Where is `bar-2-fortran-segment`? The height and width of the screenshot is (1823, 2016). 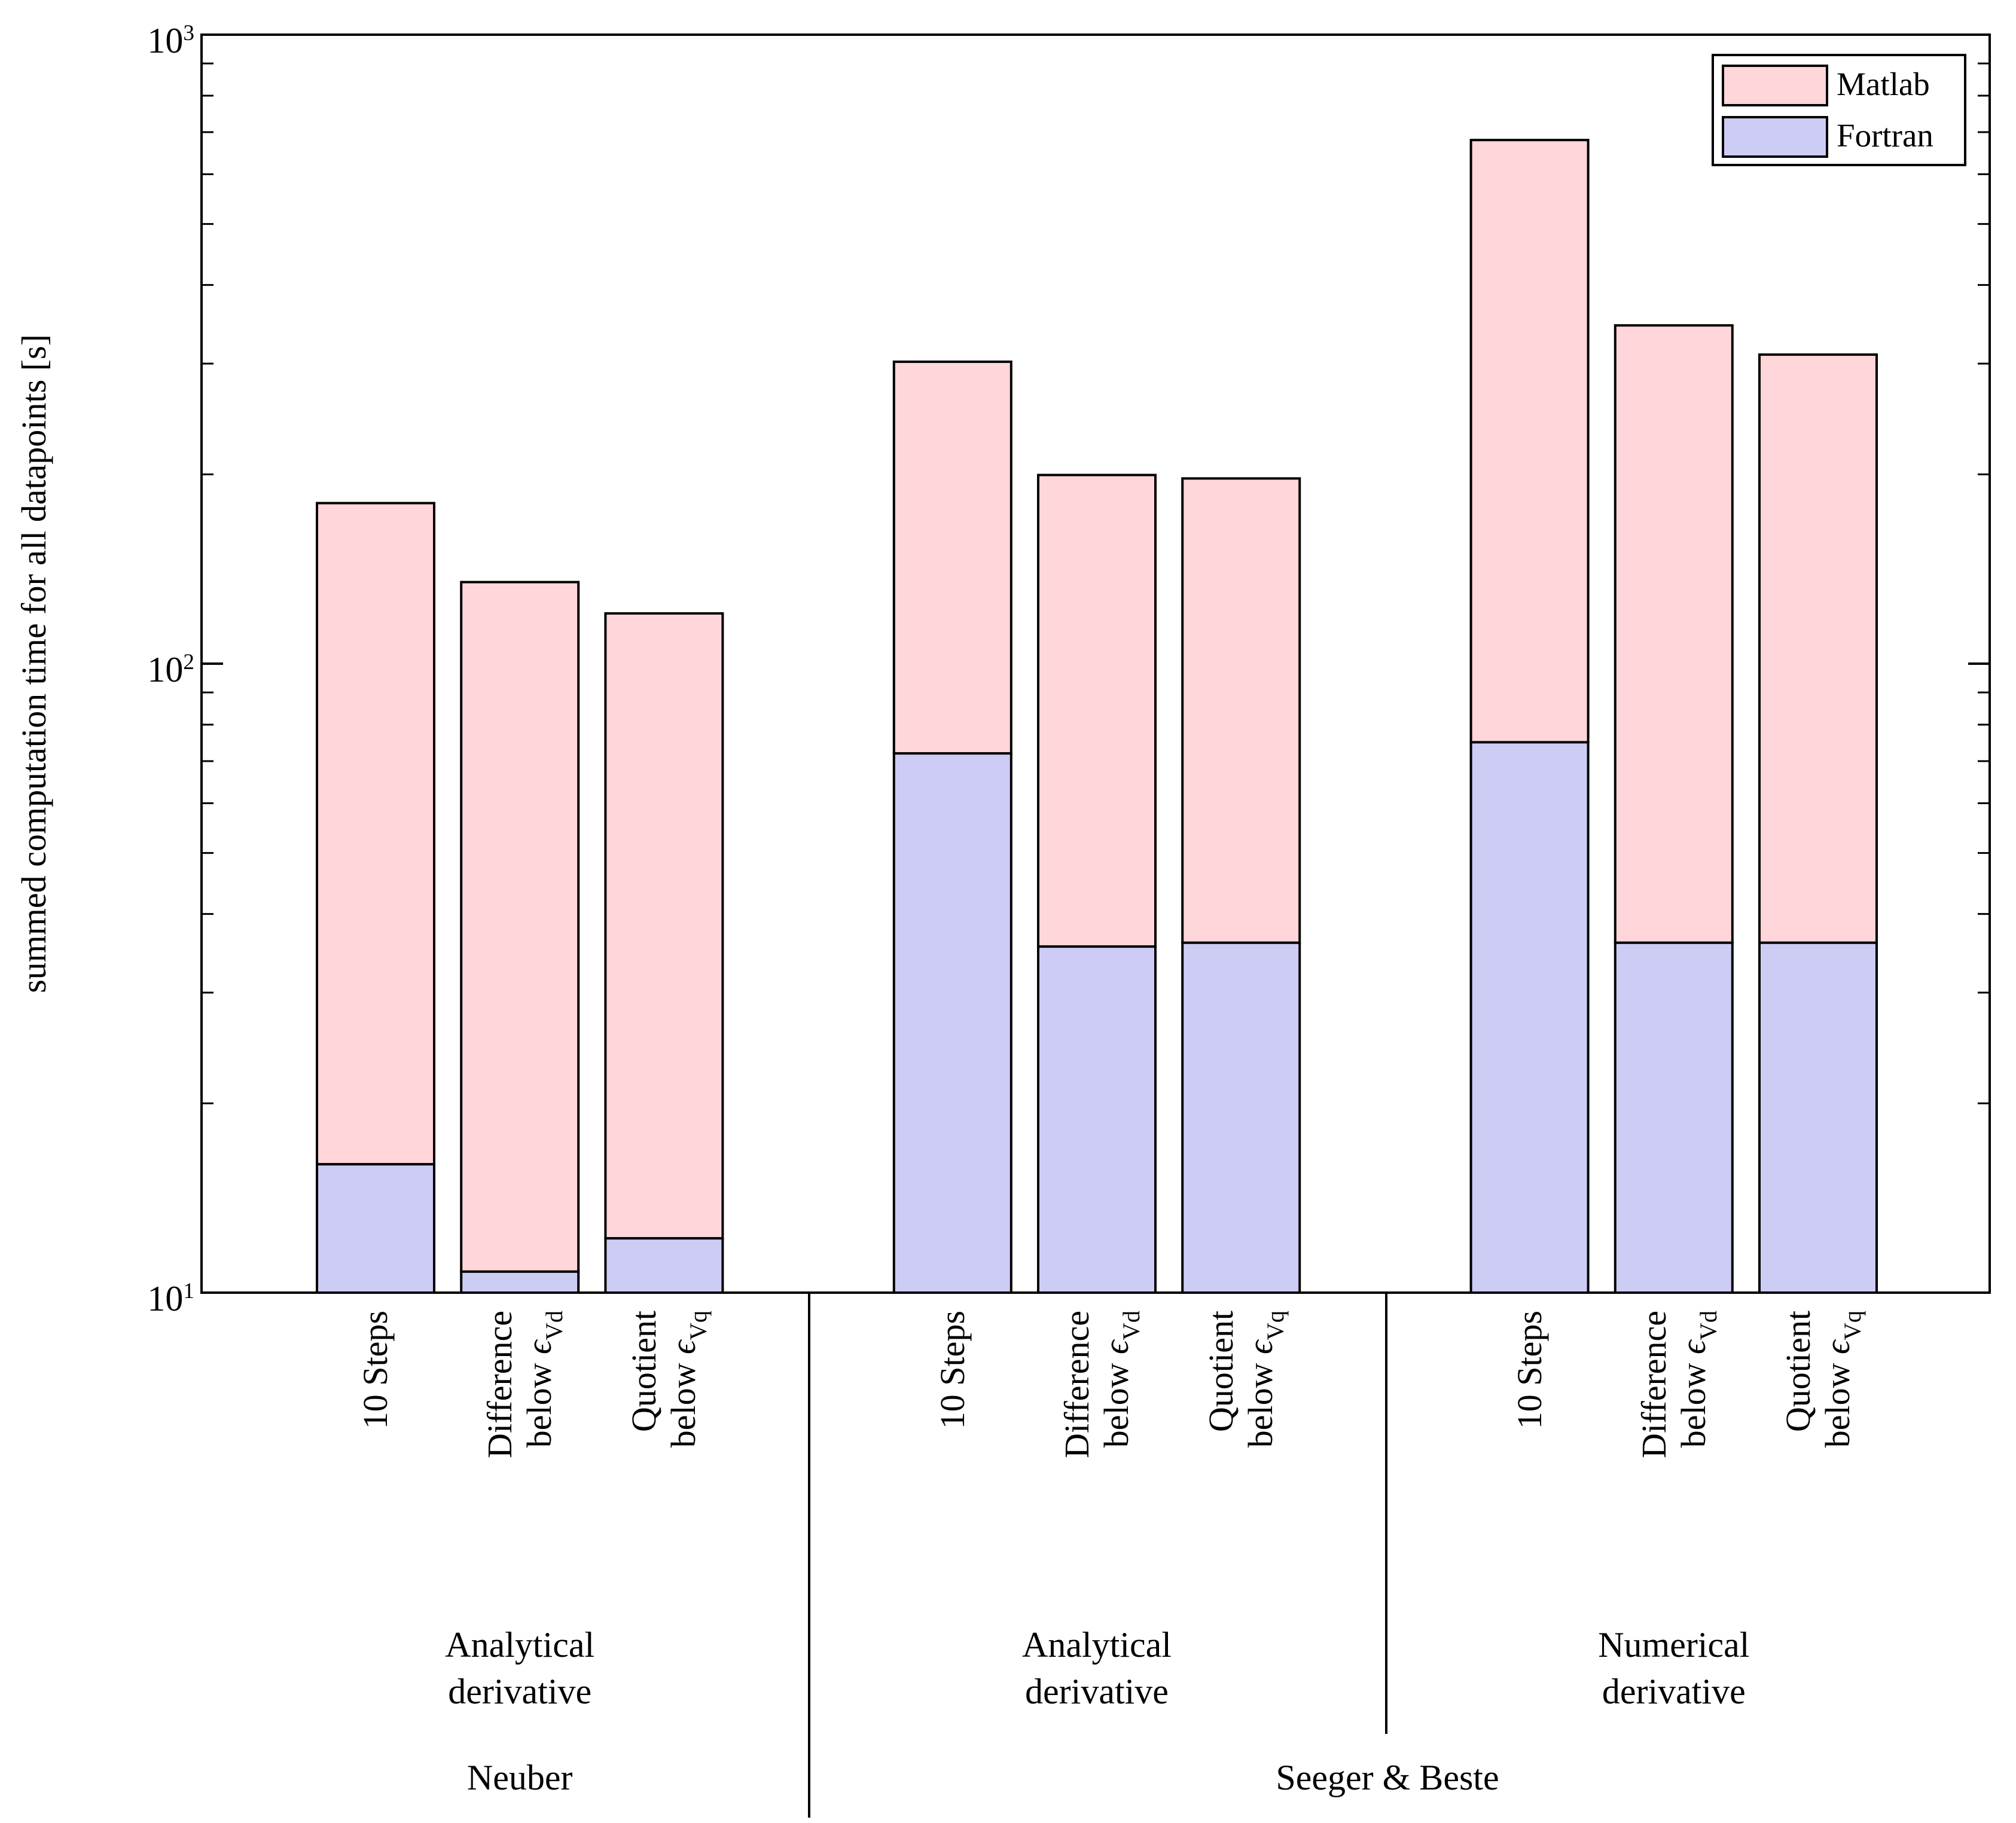 bar-2-fortran-segment is located at coordinates (664, 1265).